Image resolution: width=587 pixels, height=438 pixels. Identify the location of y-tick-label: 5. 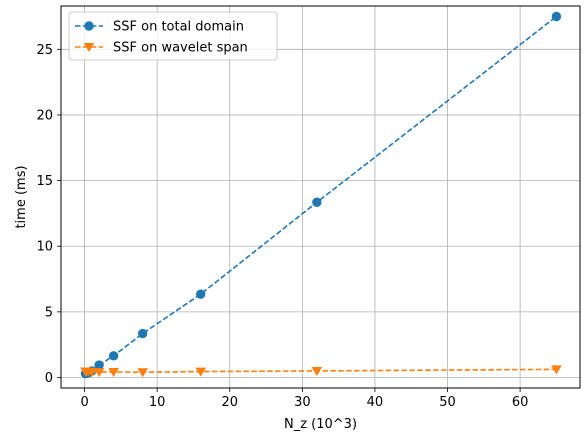
(49, 312).